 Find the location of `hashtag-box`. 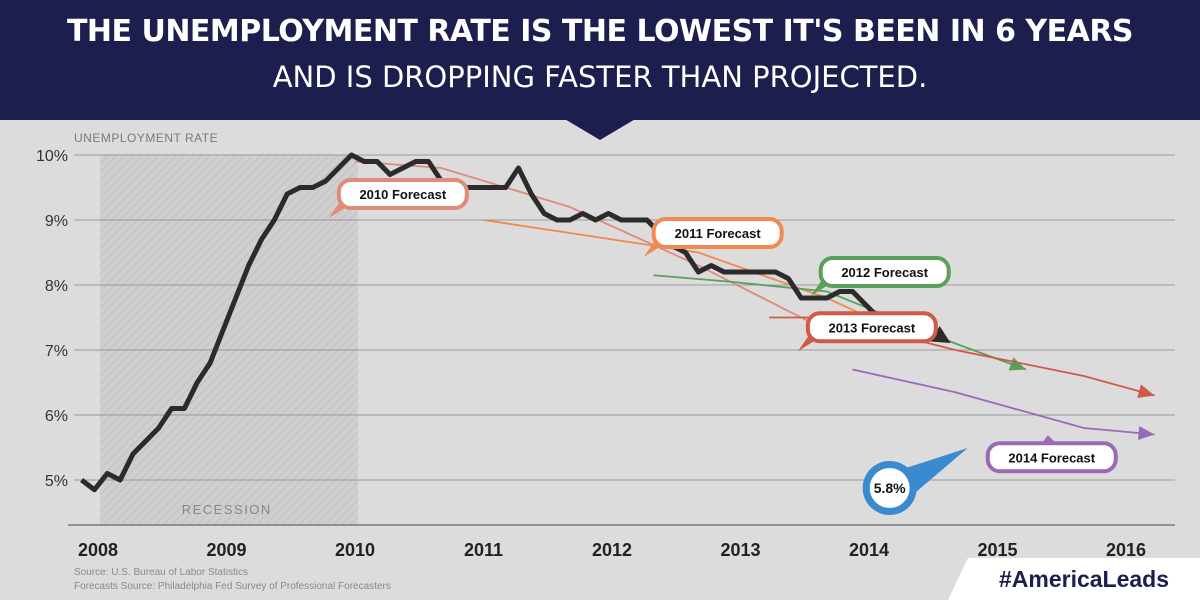

hashtag-box is located at coordinates (1084, 579).